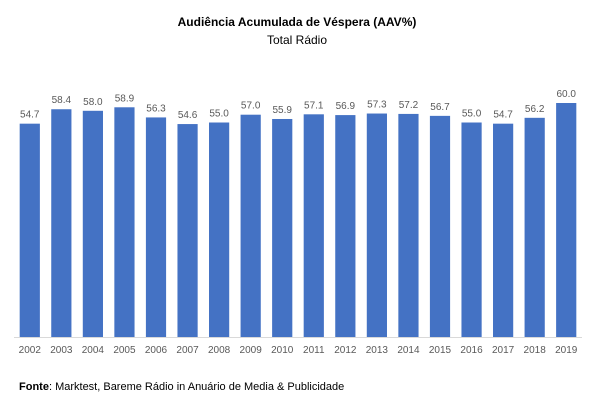 The width and height of the screenshot is (594, 412). What do you see at coordinates (30, 115) in the screenshot?
I see `data-label-2002: 54.7` at bounding box center [30, 115].